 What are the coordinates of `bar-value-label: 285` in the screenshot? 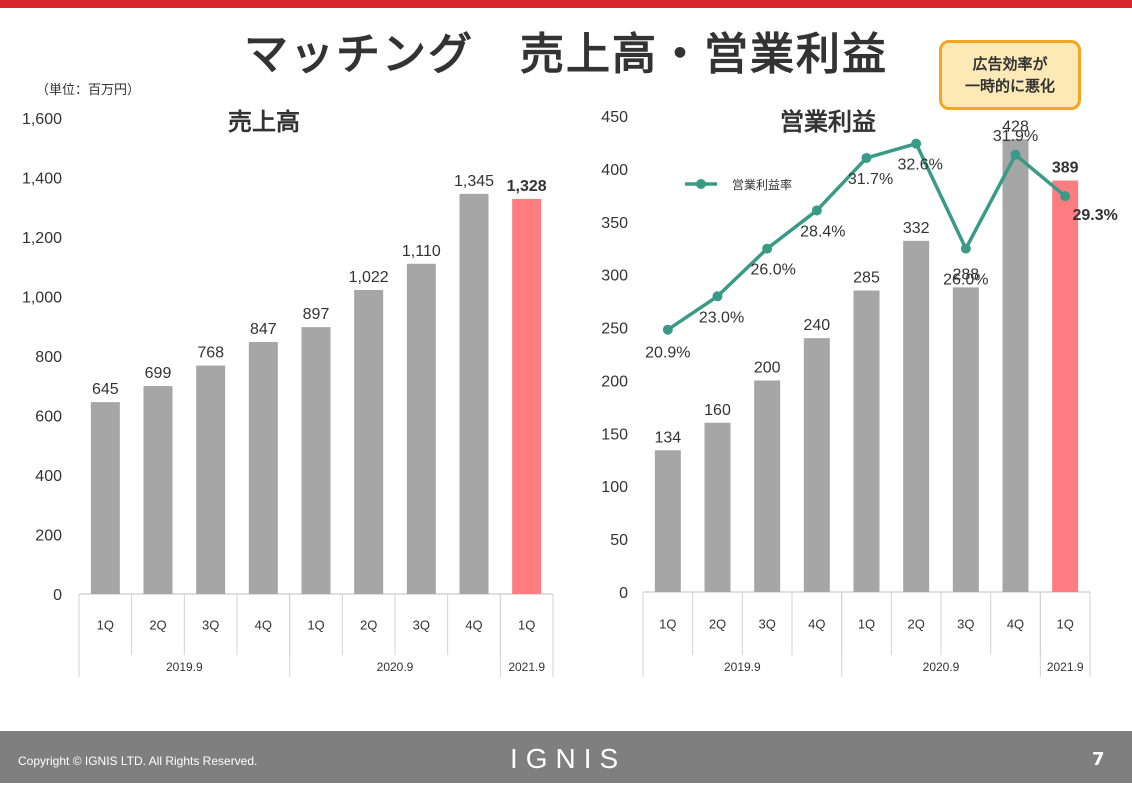 It's located at (866, 278).